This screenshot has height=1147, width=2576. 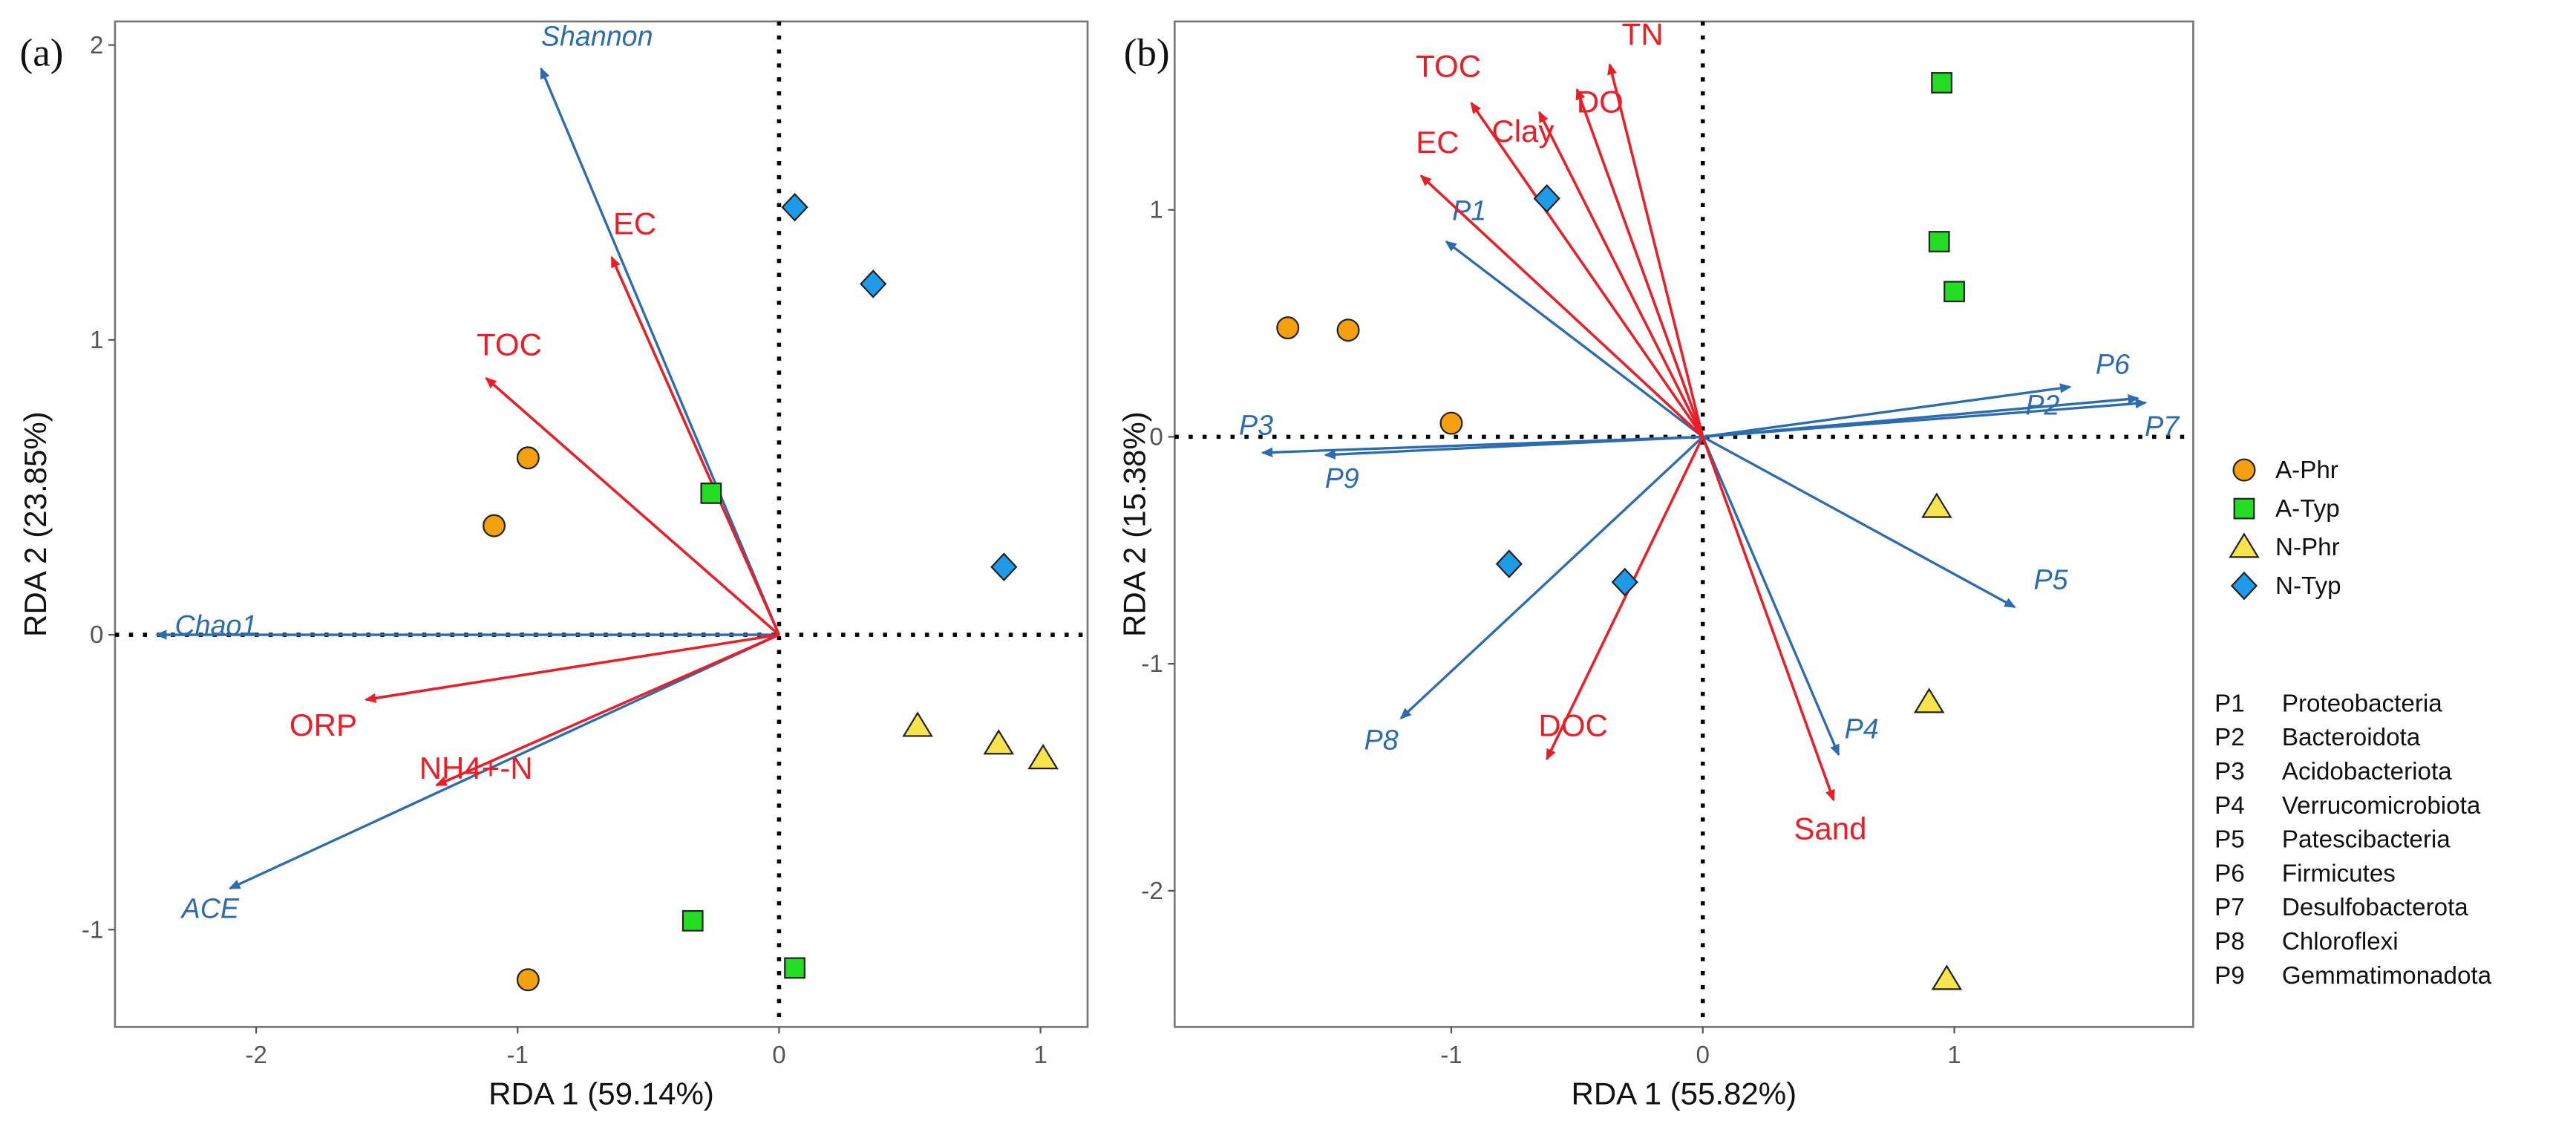 I want to click on env-arrow-sand, so click(x=1768, y=619).